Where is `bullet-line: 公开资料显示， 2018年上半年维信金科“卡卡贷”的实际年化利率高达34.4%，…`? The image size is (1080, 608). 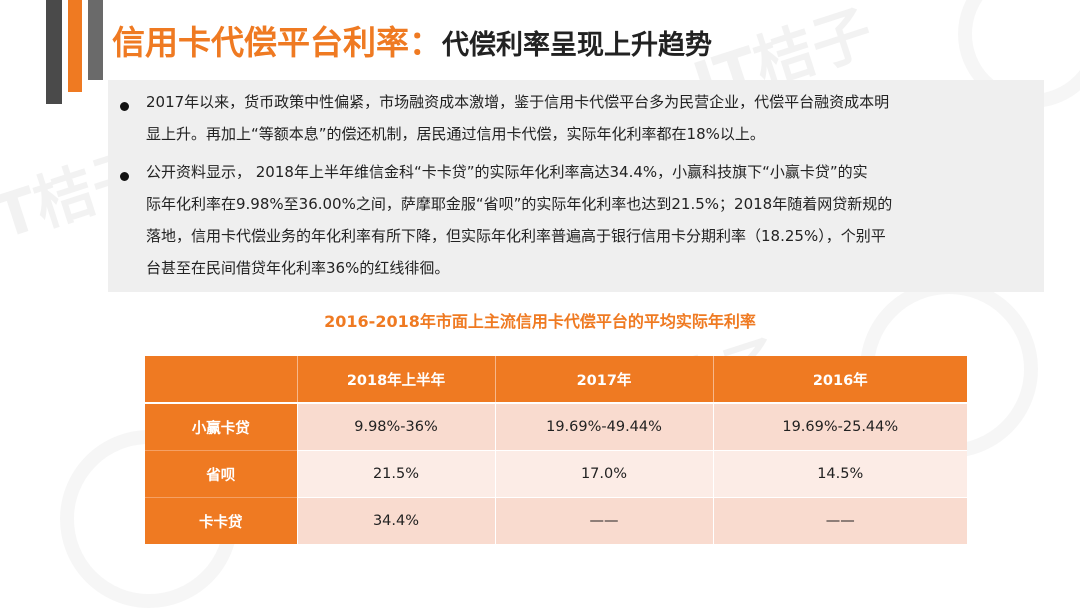 bullet-line: 公开资料显示， 2018年上半年维信金科“卡卡贷”的实际年化利率高达34.4%，… is located at coordinates (507, 172).